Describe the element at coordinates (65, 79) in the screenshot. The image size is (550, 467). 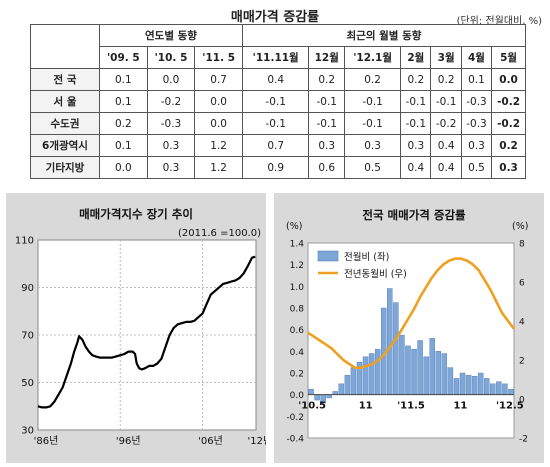
I see `row-header: 전 국` at that location.